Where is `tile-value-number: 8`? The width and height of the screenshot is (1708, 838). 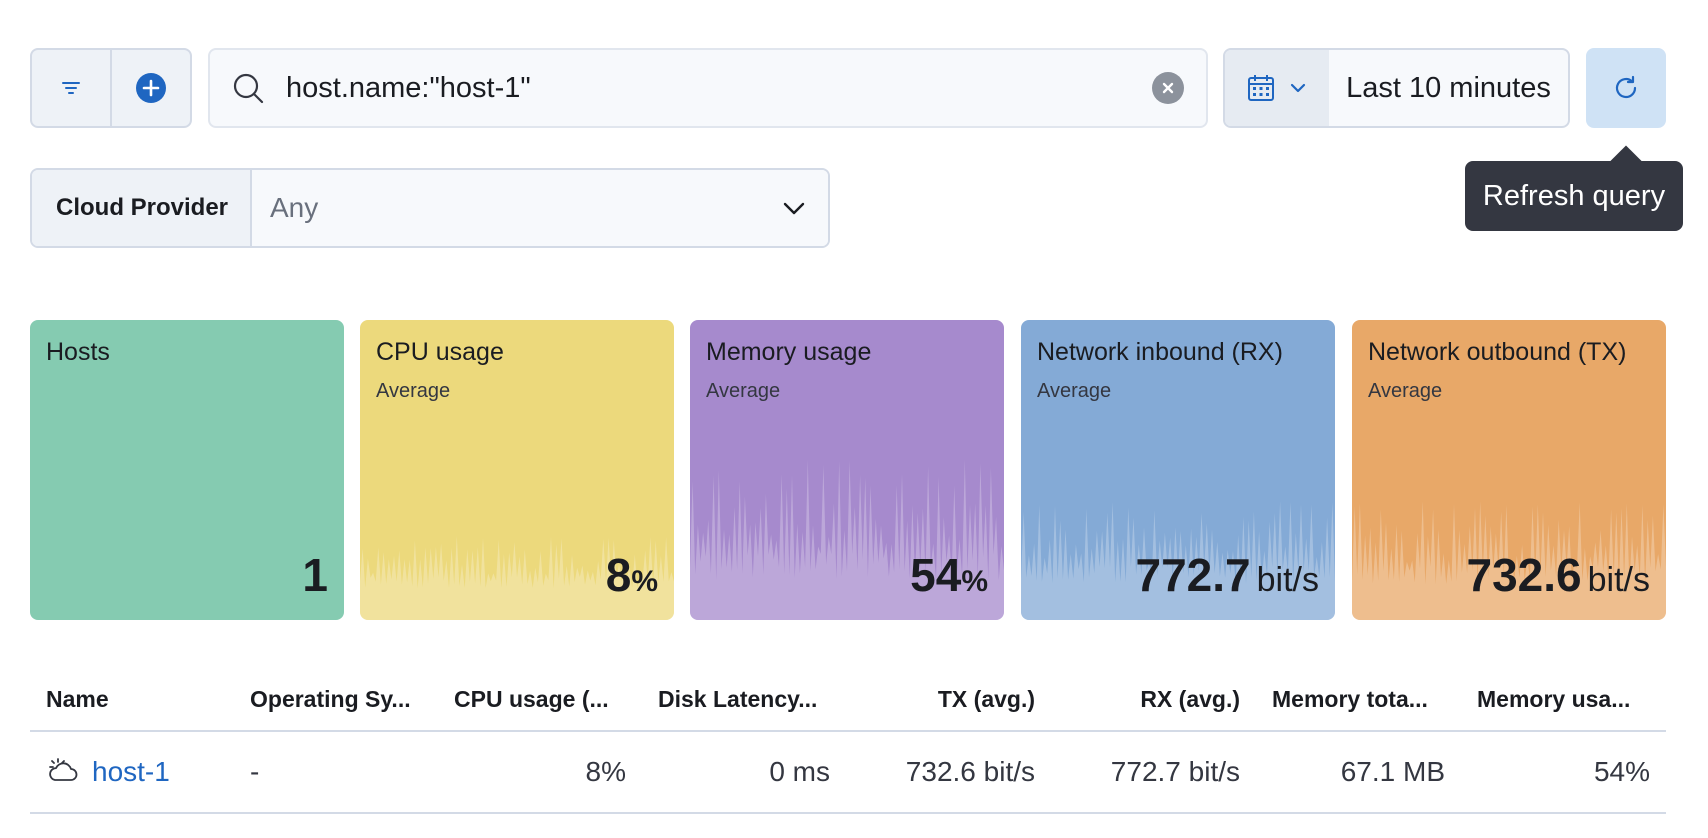
tile-value-number: 8 is located at coordinates (618, 575).